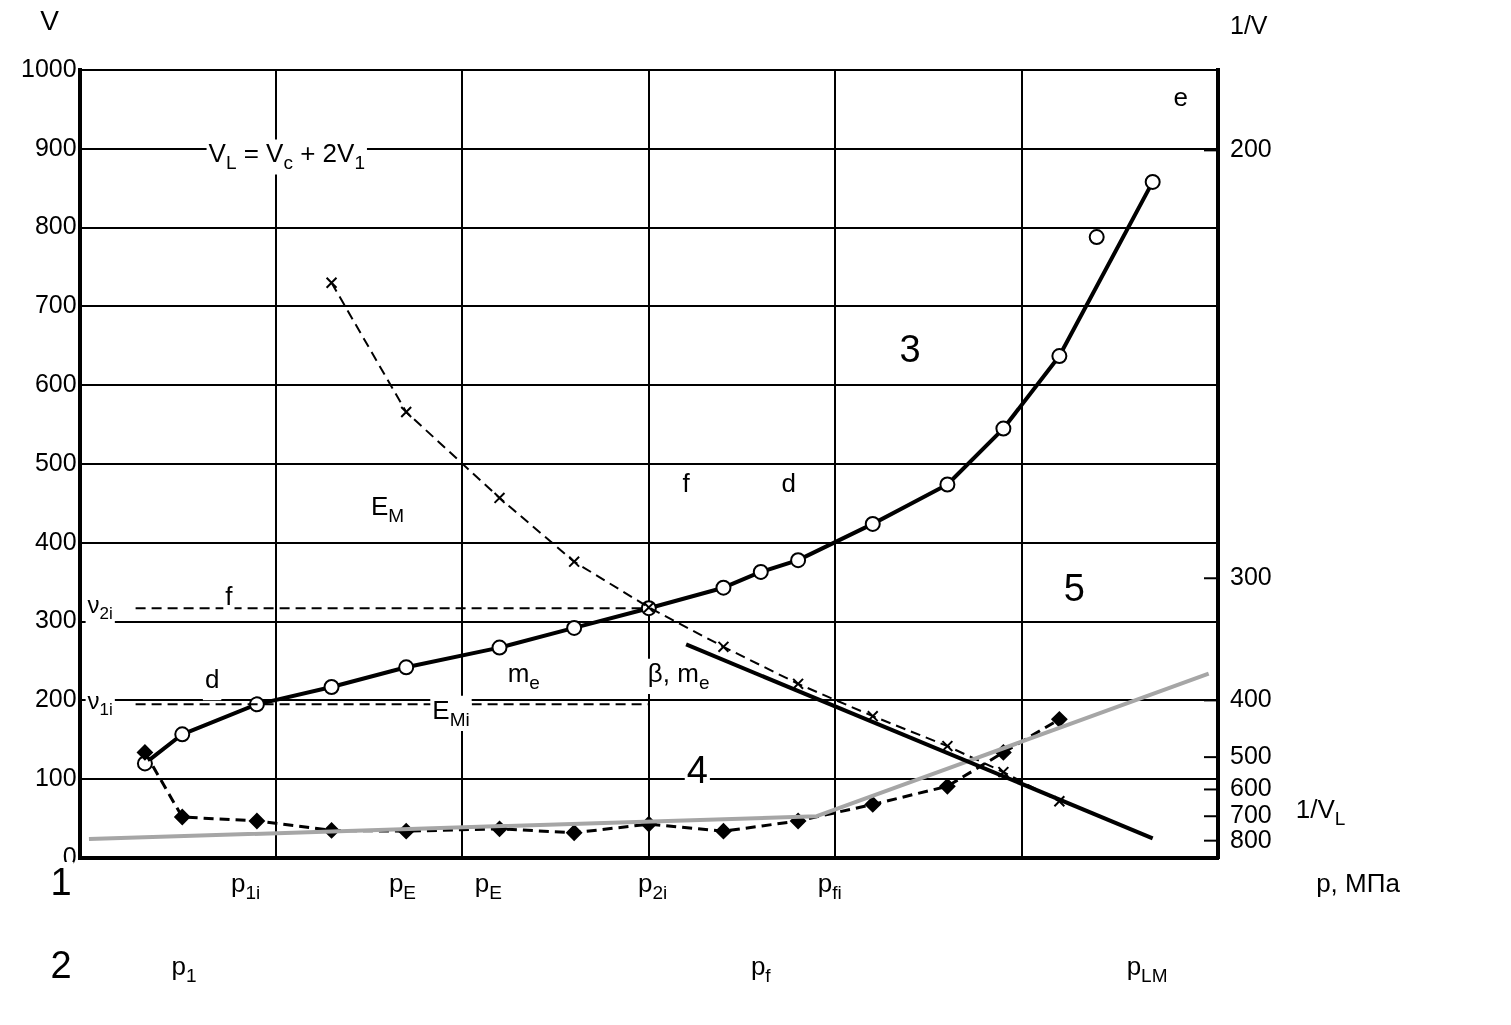 The image size is (1511, 1025). I want to click on text: 2, so click(61, 965).